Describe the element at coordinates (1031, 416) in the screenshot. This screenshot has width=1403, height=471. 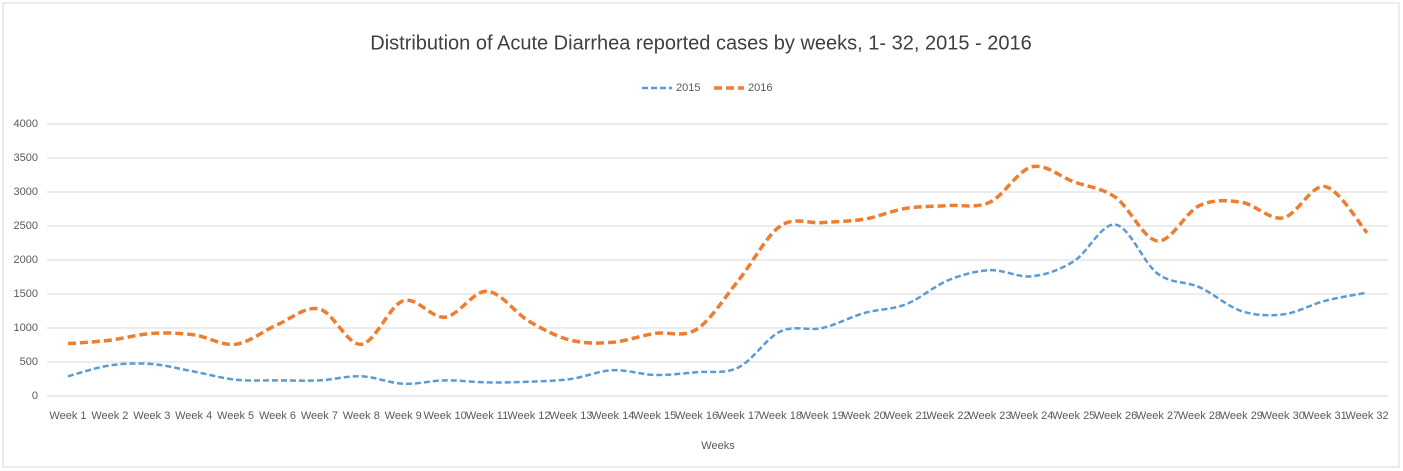
I see `x-tick-label: Week 24` at that location.